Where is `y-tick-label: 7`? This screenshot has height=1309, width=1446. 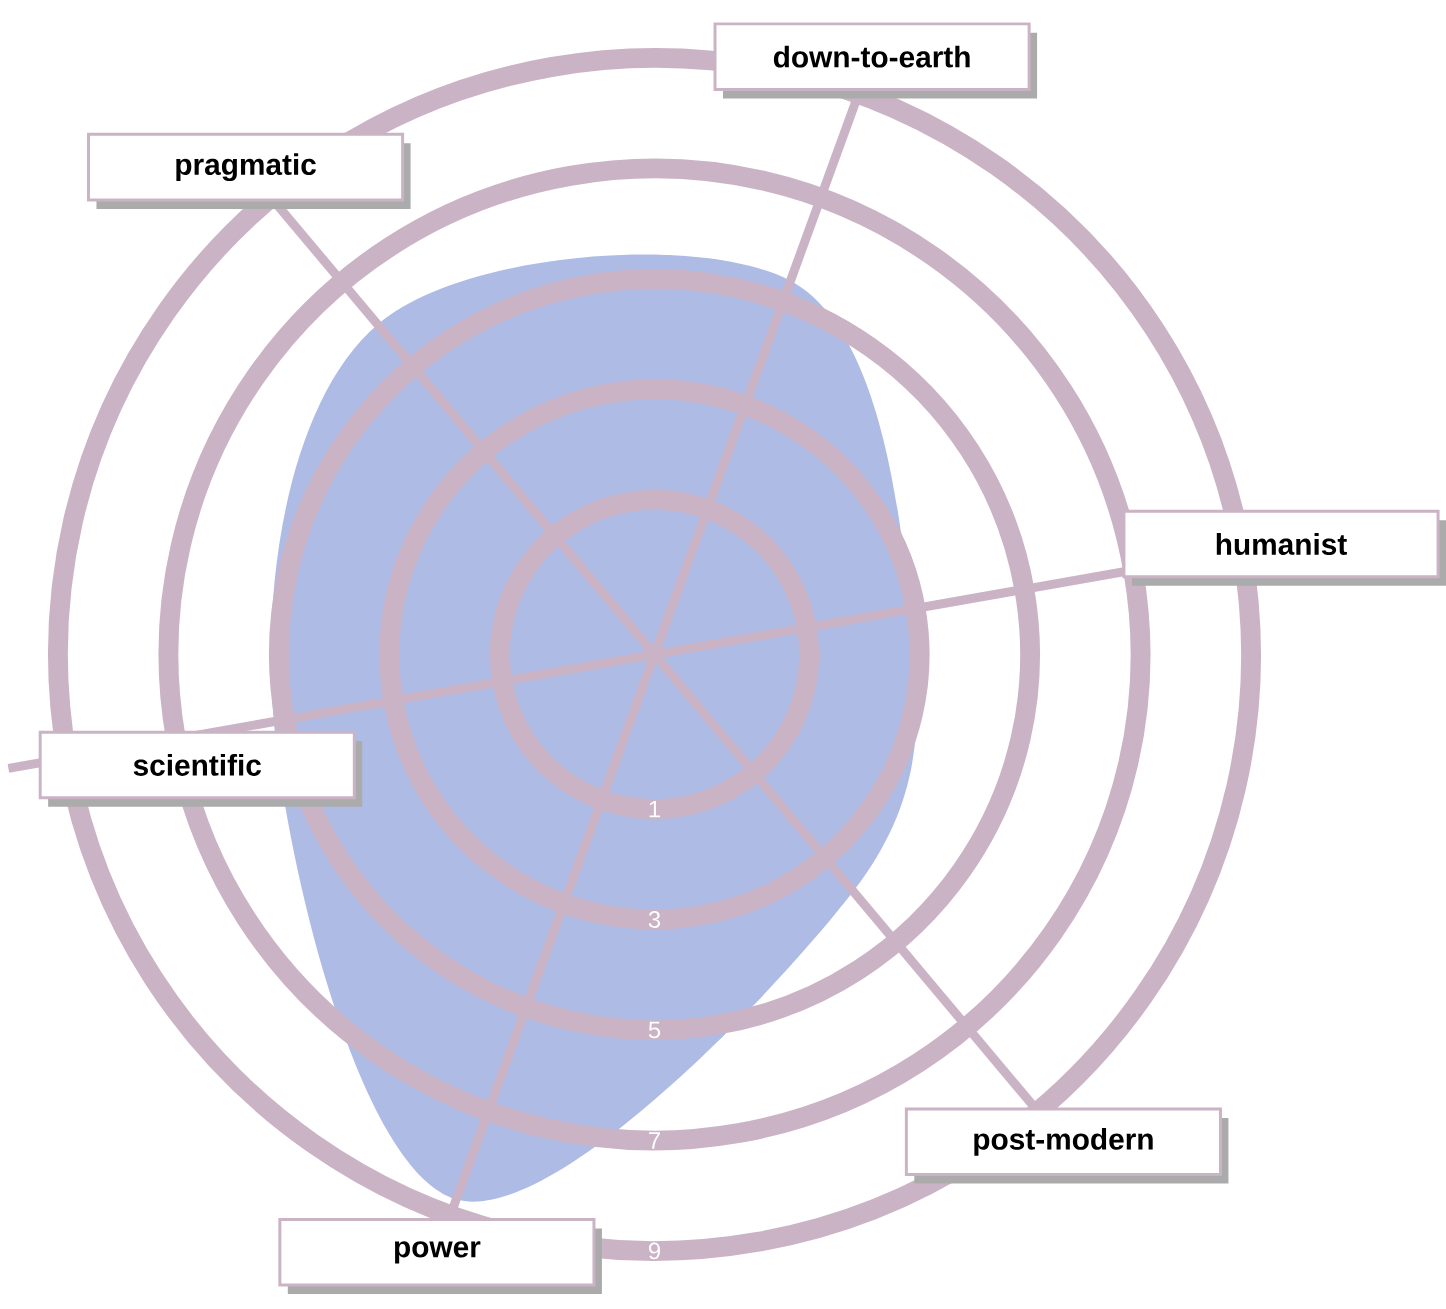 y-tick-label: 7 is located at coordinates (654, 1140).